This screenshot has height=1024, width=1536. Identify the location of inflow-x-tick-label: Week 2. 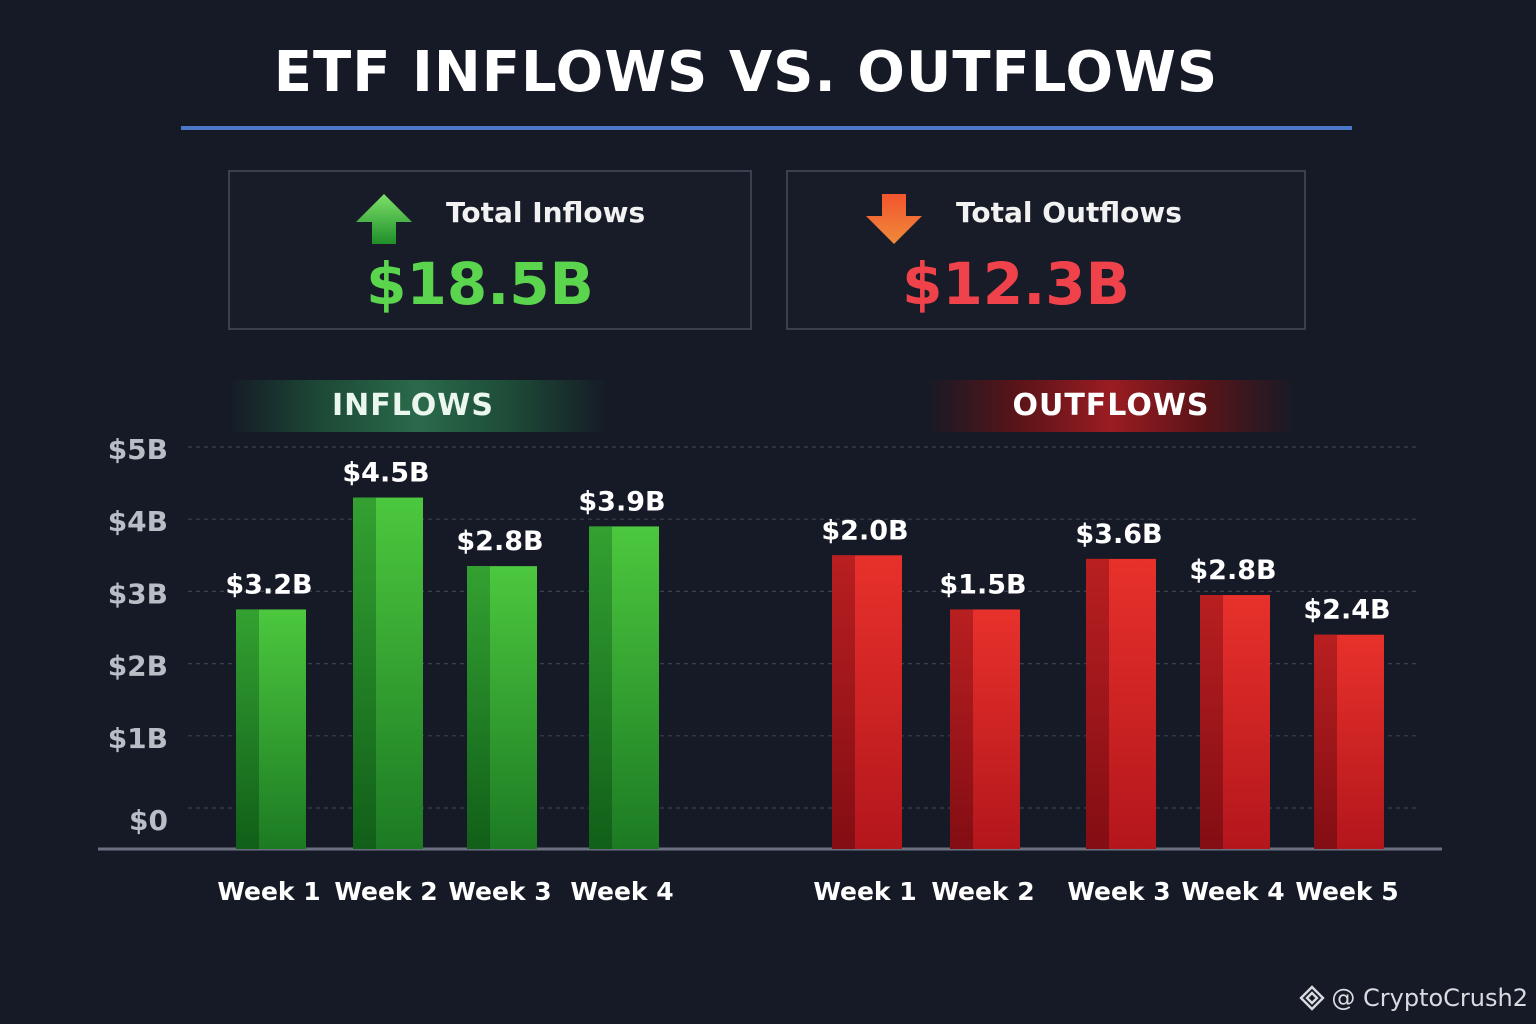
(385, 891).